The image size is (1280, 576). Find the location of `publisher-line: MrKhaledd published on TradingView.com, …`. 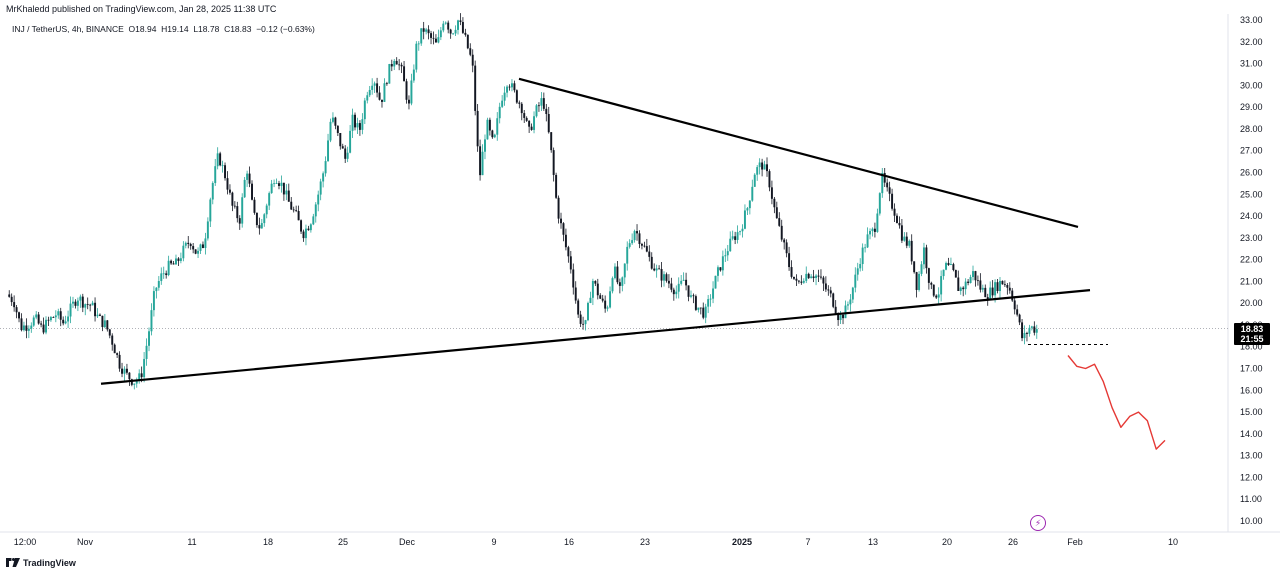

publisher-line: MrKhaledd published on TradingView.com, … is located at coordinates (141, 9).